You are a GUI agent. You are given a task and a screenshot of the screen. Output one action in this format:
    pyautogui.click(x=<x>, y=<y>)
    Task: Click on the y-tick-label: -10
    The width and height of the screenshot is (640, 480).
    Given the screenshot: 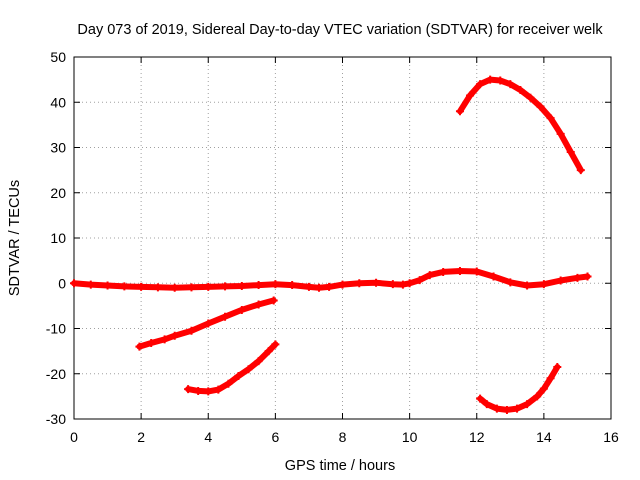 What is the action you would take?
    pyautogui.click(x=56, y=329)
    